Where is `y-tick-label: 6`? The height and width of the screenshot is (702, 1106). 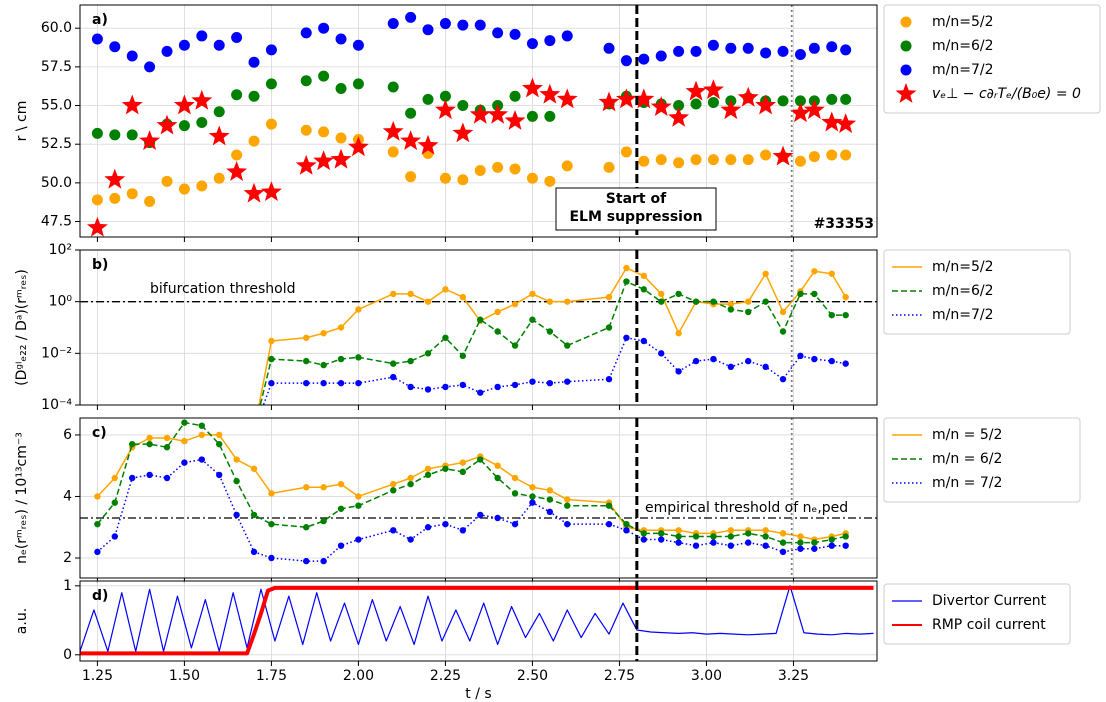
y-tick-label: 6 is located at coordinates (67, 435).